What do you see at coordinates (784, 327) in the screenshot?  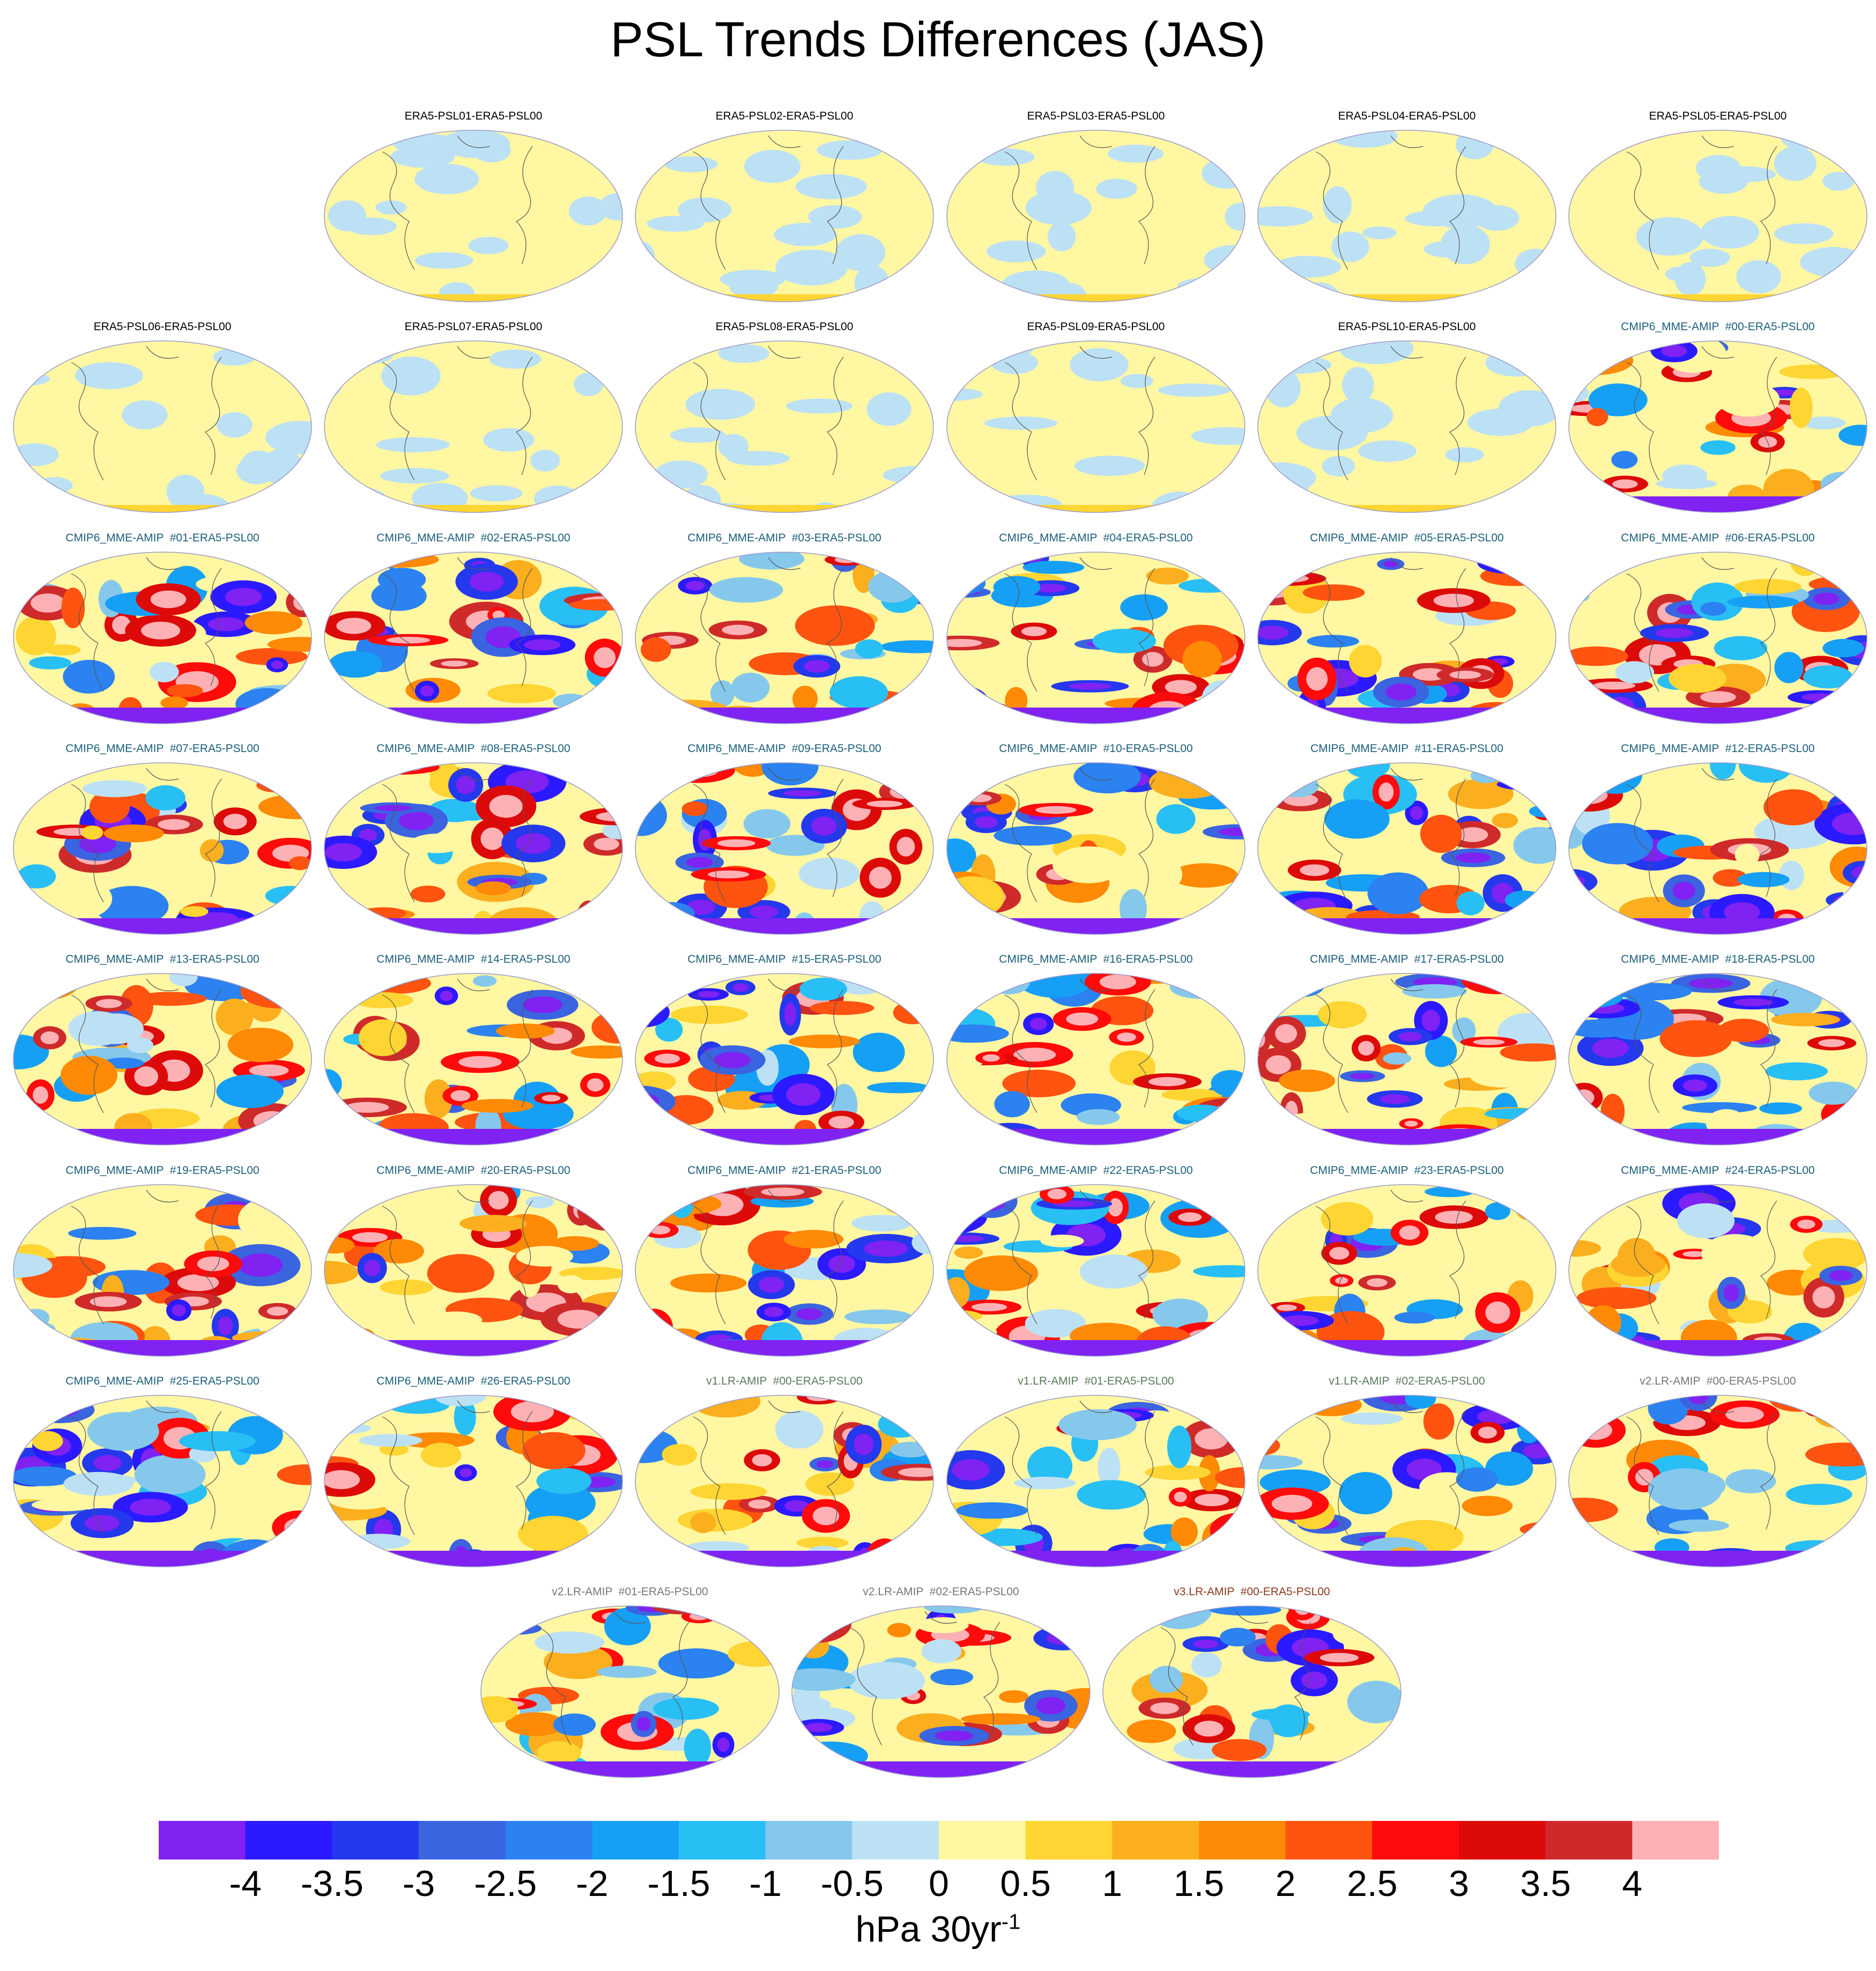 I see `panel-title: ERA5-PSL08-ERA5-PSL00` at bounding box center [784, 327].